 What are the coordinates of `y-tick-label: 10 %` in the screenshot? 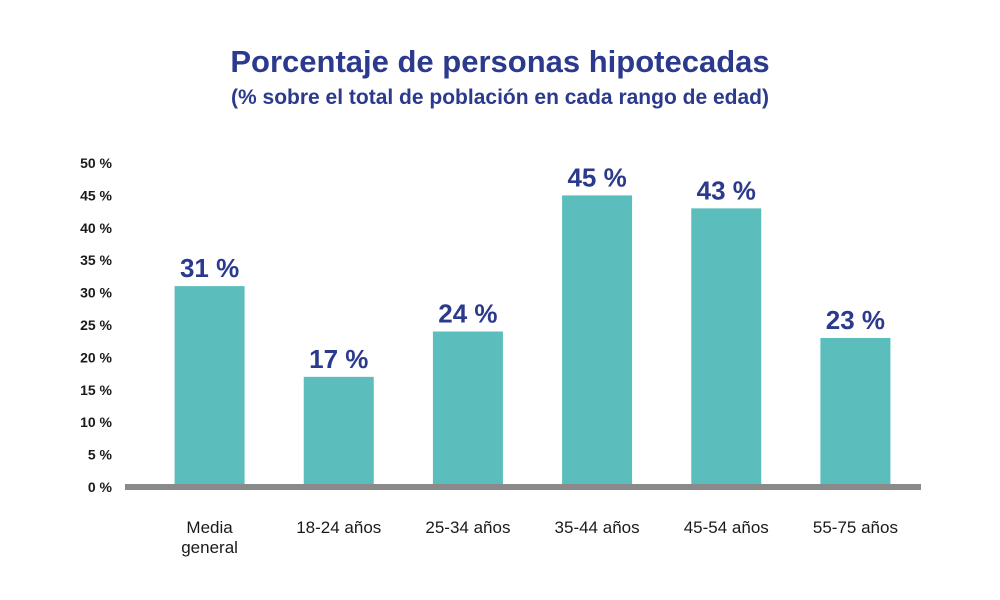 It's located at (96, 422).